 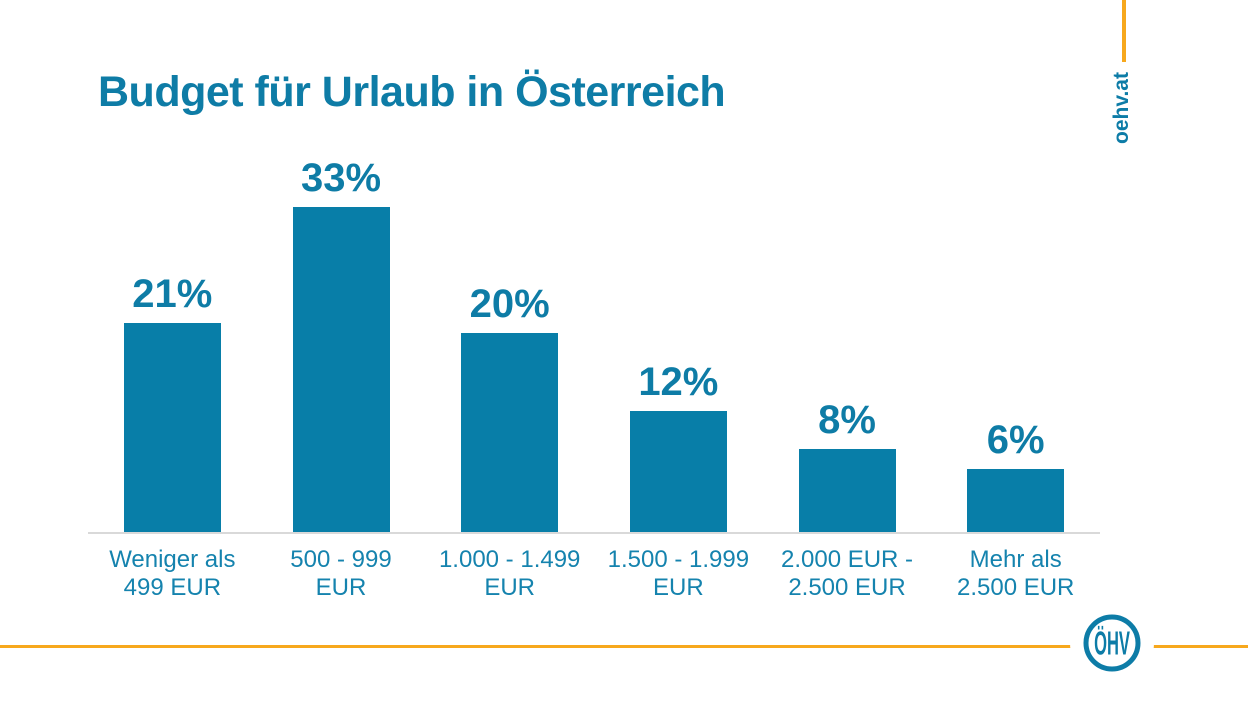 What do you see at coordinates (172, 294) in the screenshot?
I see `bar-value-label: 21%` at bounding box center [172, 294].